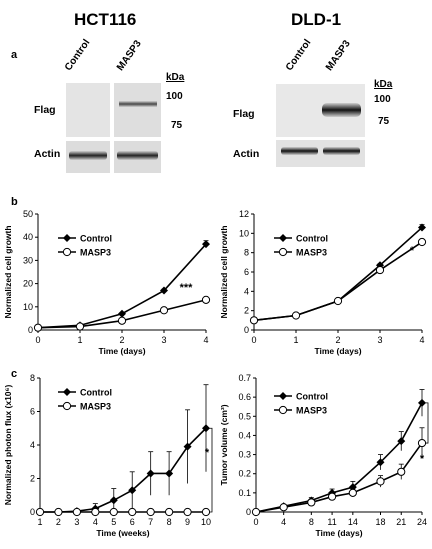  I want to click on blot-label-actin-right: Actin, so click(246, 154).